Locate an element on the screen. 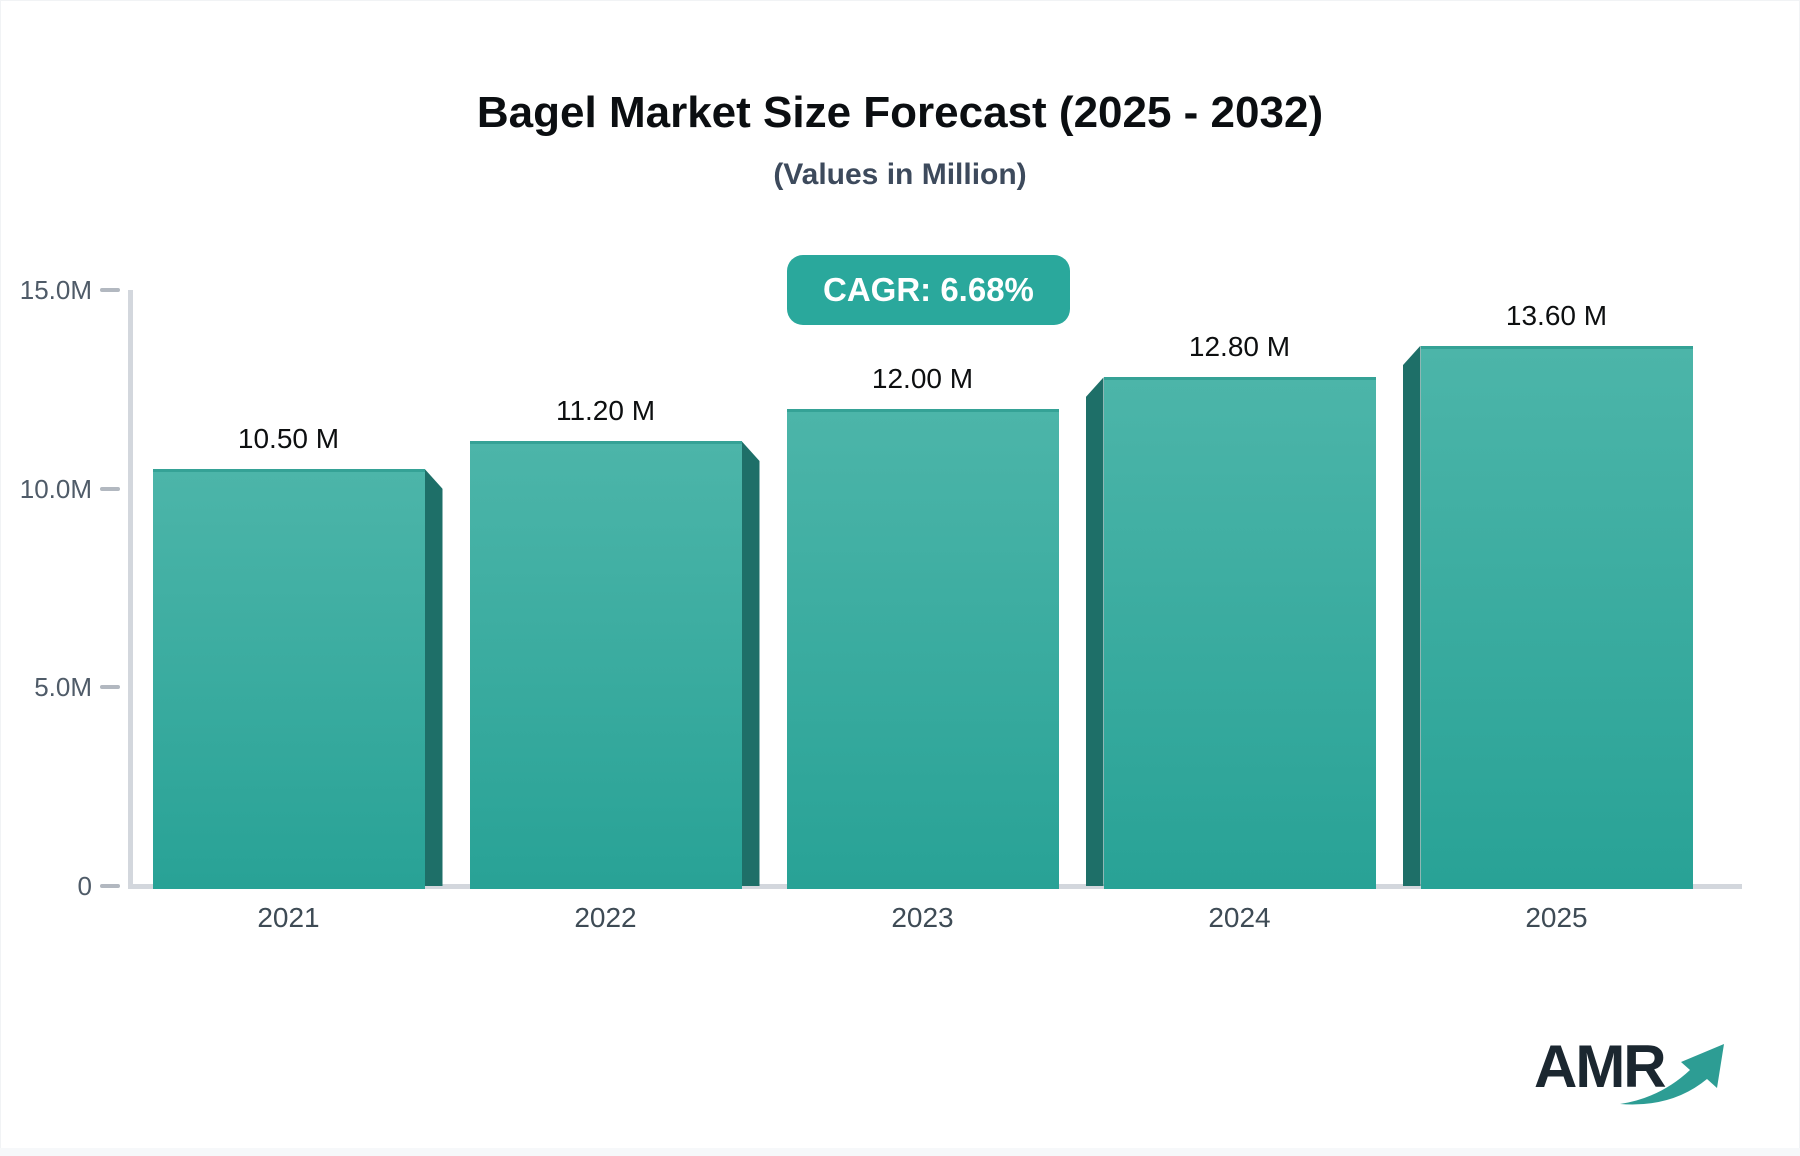  page-edge is located at coordinates (900, 1152).